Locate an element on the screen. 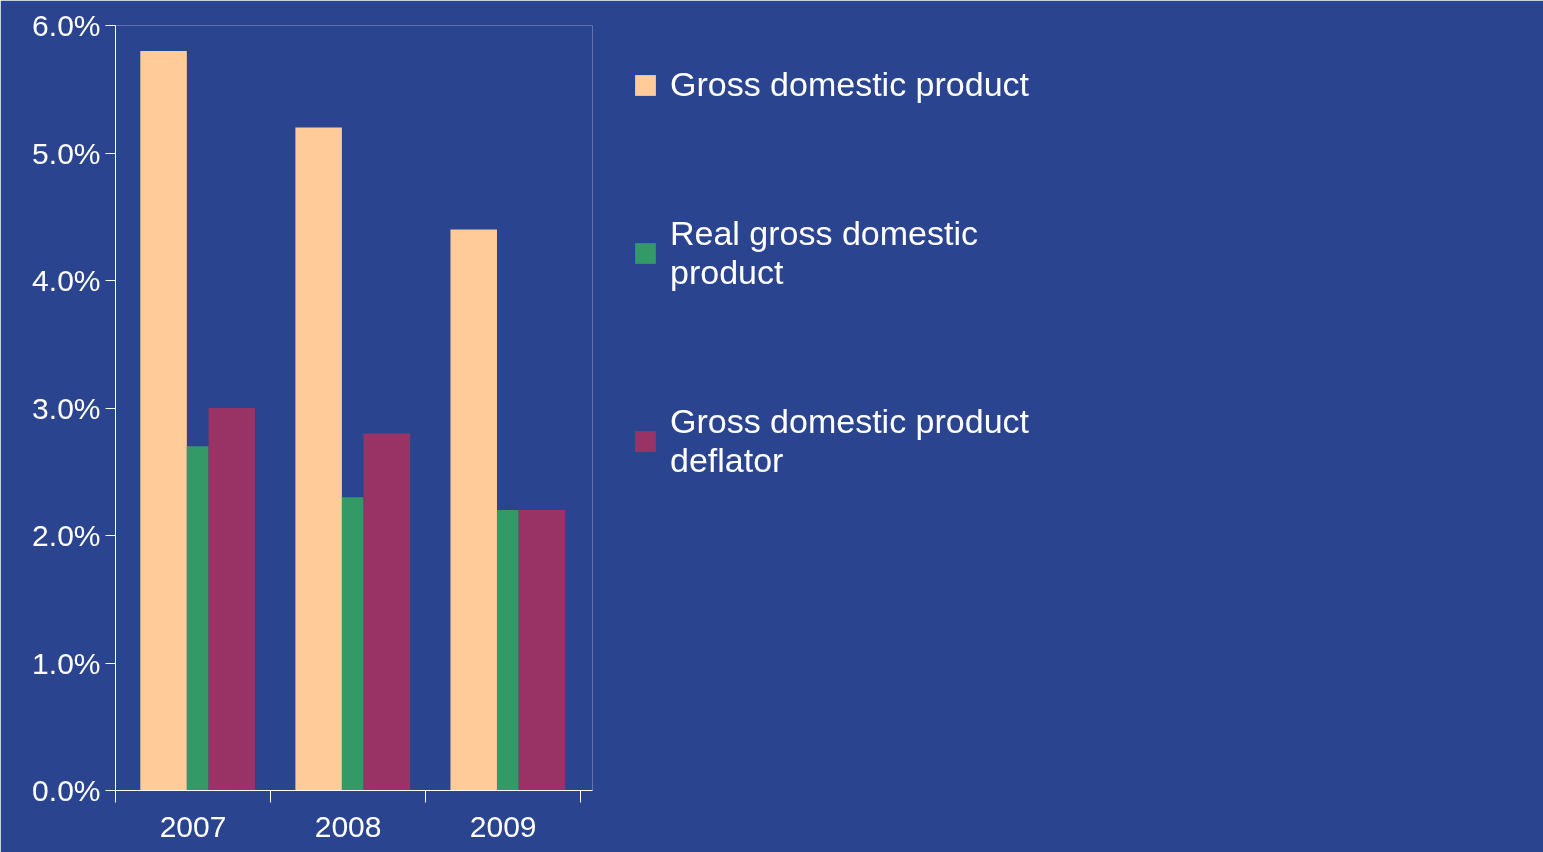 The width and height of the screenshot is (1543, 852). y-tick-label: 5.0% is located at coordinates (66, 153).